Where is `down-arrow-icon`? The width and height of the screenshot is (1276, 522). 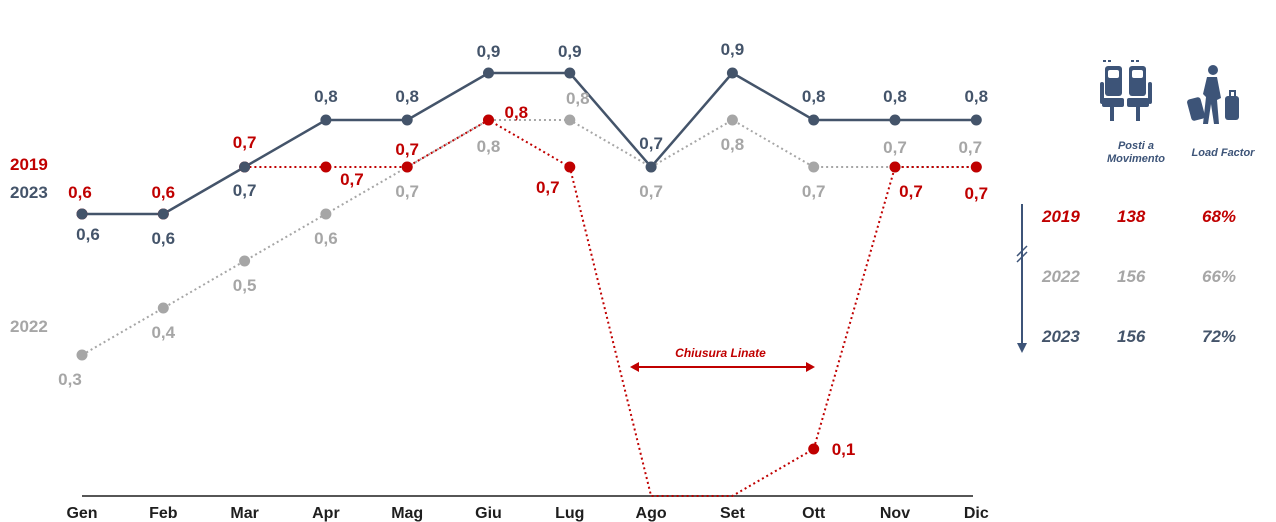
down-arrow-icon is located at coordinates (1022, 278).